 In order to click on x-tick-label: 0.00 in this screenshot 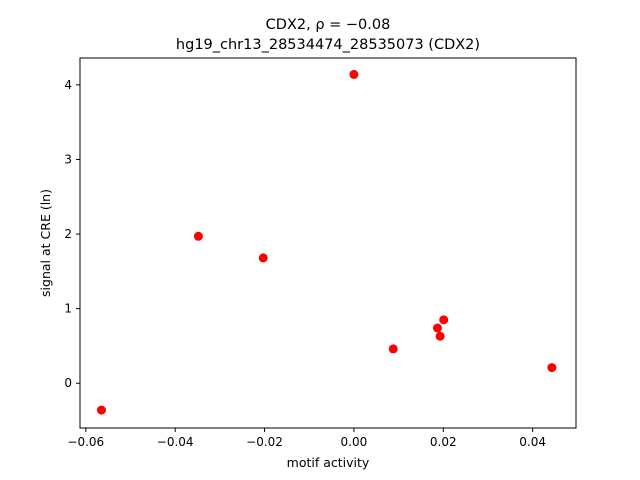, I will do `click(354, 442)`.